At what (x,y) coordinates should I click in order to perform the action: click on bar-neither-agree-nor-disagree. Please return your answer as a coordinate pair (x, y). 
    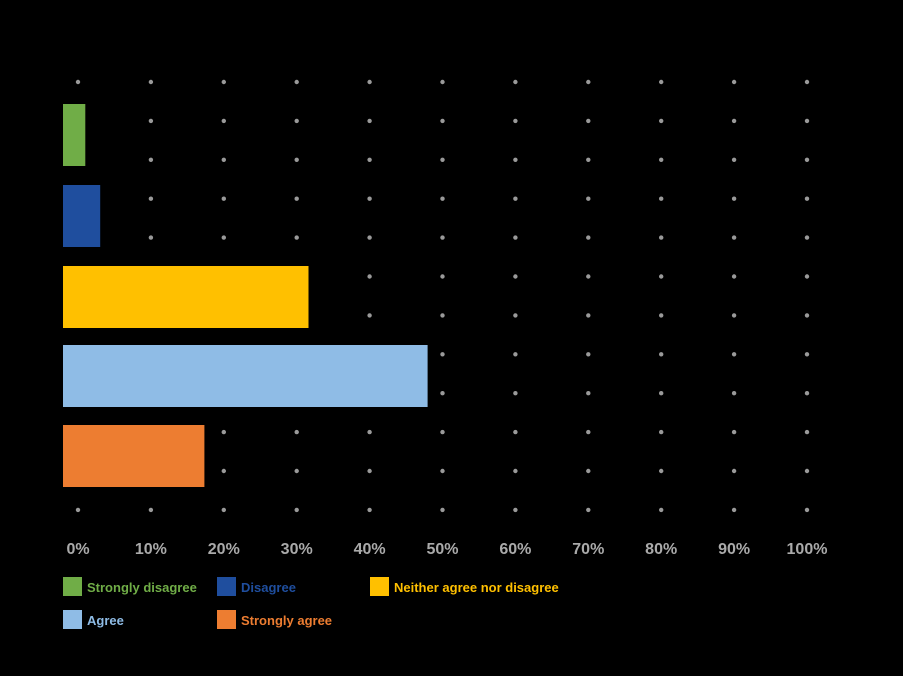
    Looking at the image, I should click on (186, 297).